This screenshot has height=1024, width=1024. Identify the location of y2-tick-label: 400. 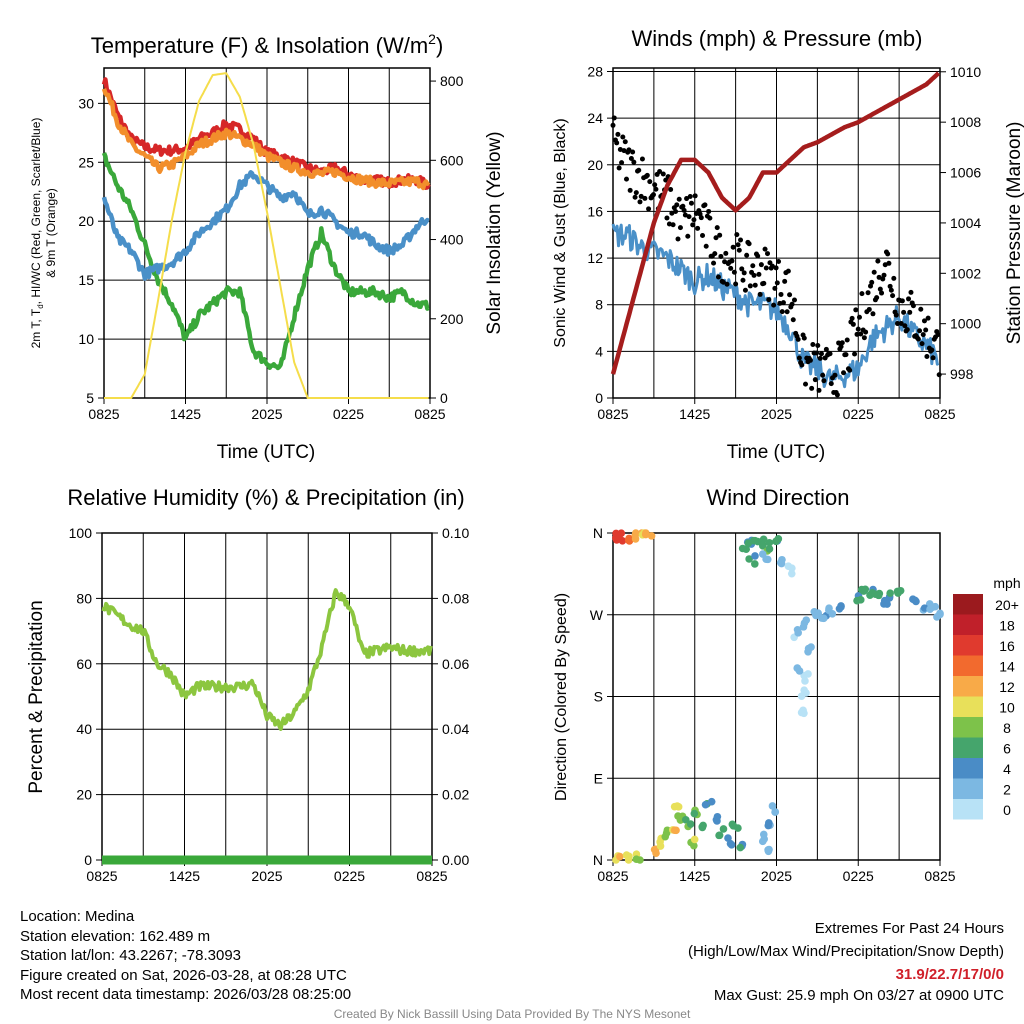
(452, 240).